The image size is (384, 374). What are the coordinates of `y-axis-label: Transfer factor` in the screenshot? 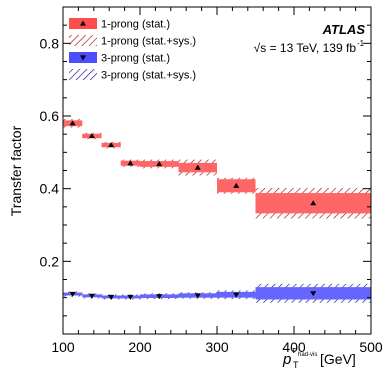 It's located at (16, 170).